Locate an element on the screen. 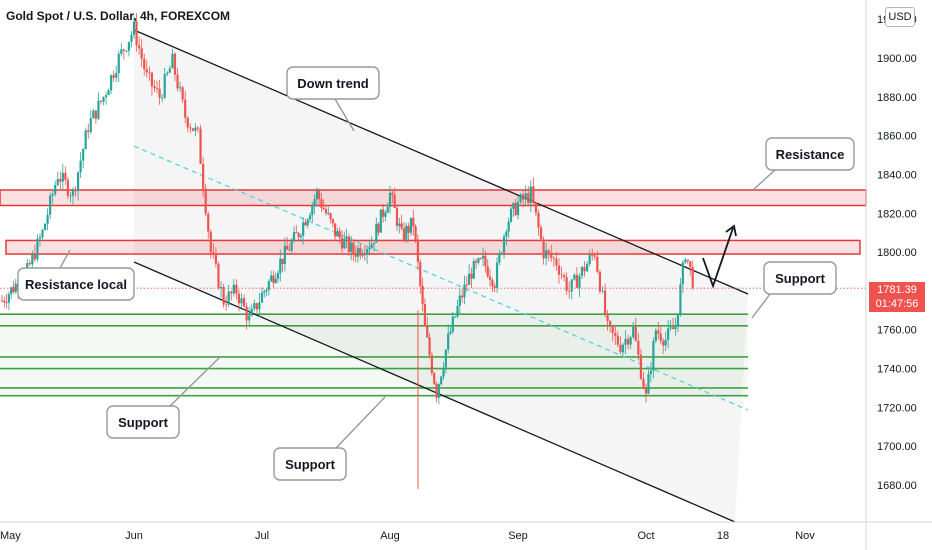 The image size is (932, 550). chart-title: Gold Spot / U.S. Dollar, 4h, FOREXCOM is located at coordinates (118, 16).